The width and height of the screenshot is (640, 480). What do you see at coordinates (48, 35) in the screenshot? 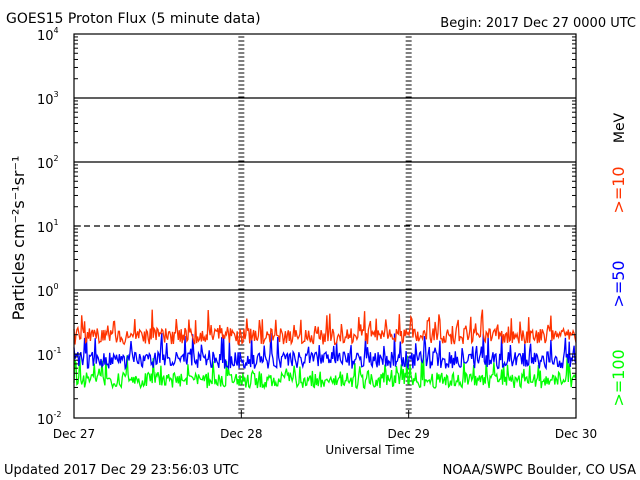
I see `y-tick-label: 10⁴` at bounding box center [48, 35].